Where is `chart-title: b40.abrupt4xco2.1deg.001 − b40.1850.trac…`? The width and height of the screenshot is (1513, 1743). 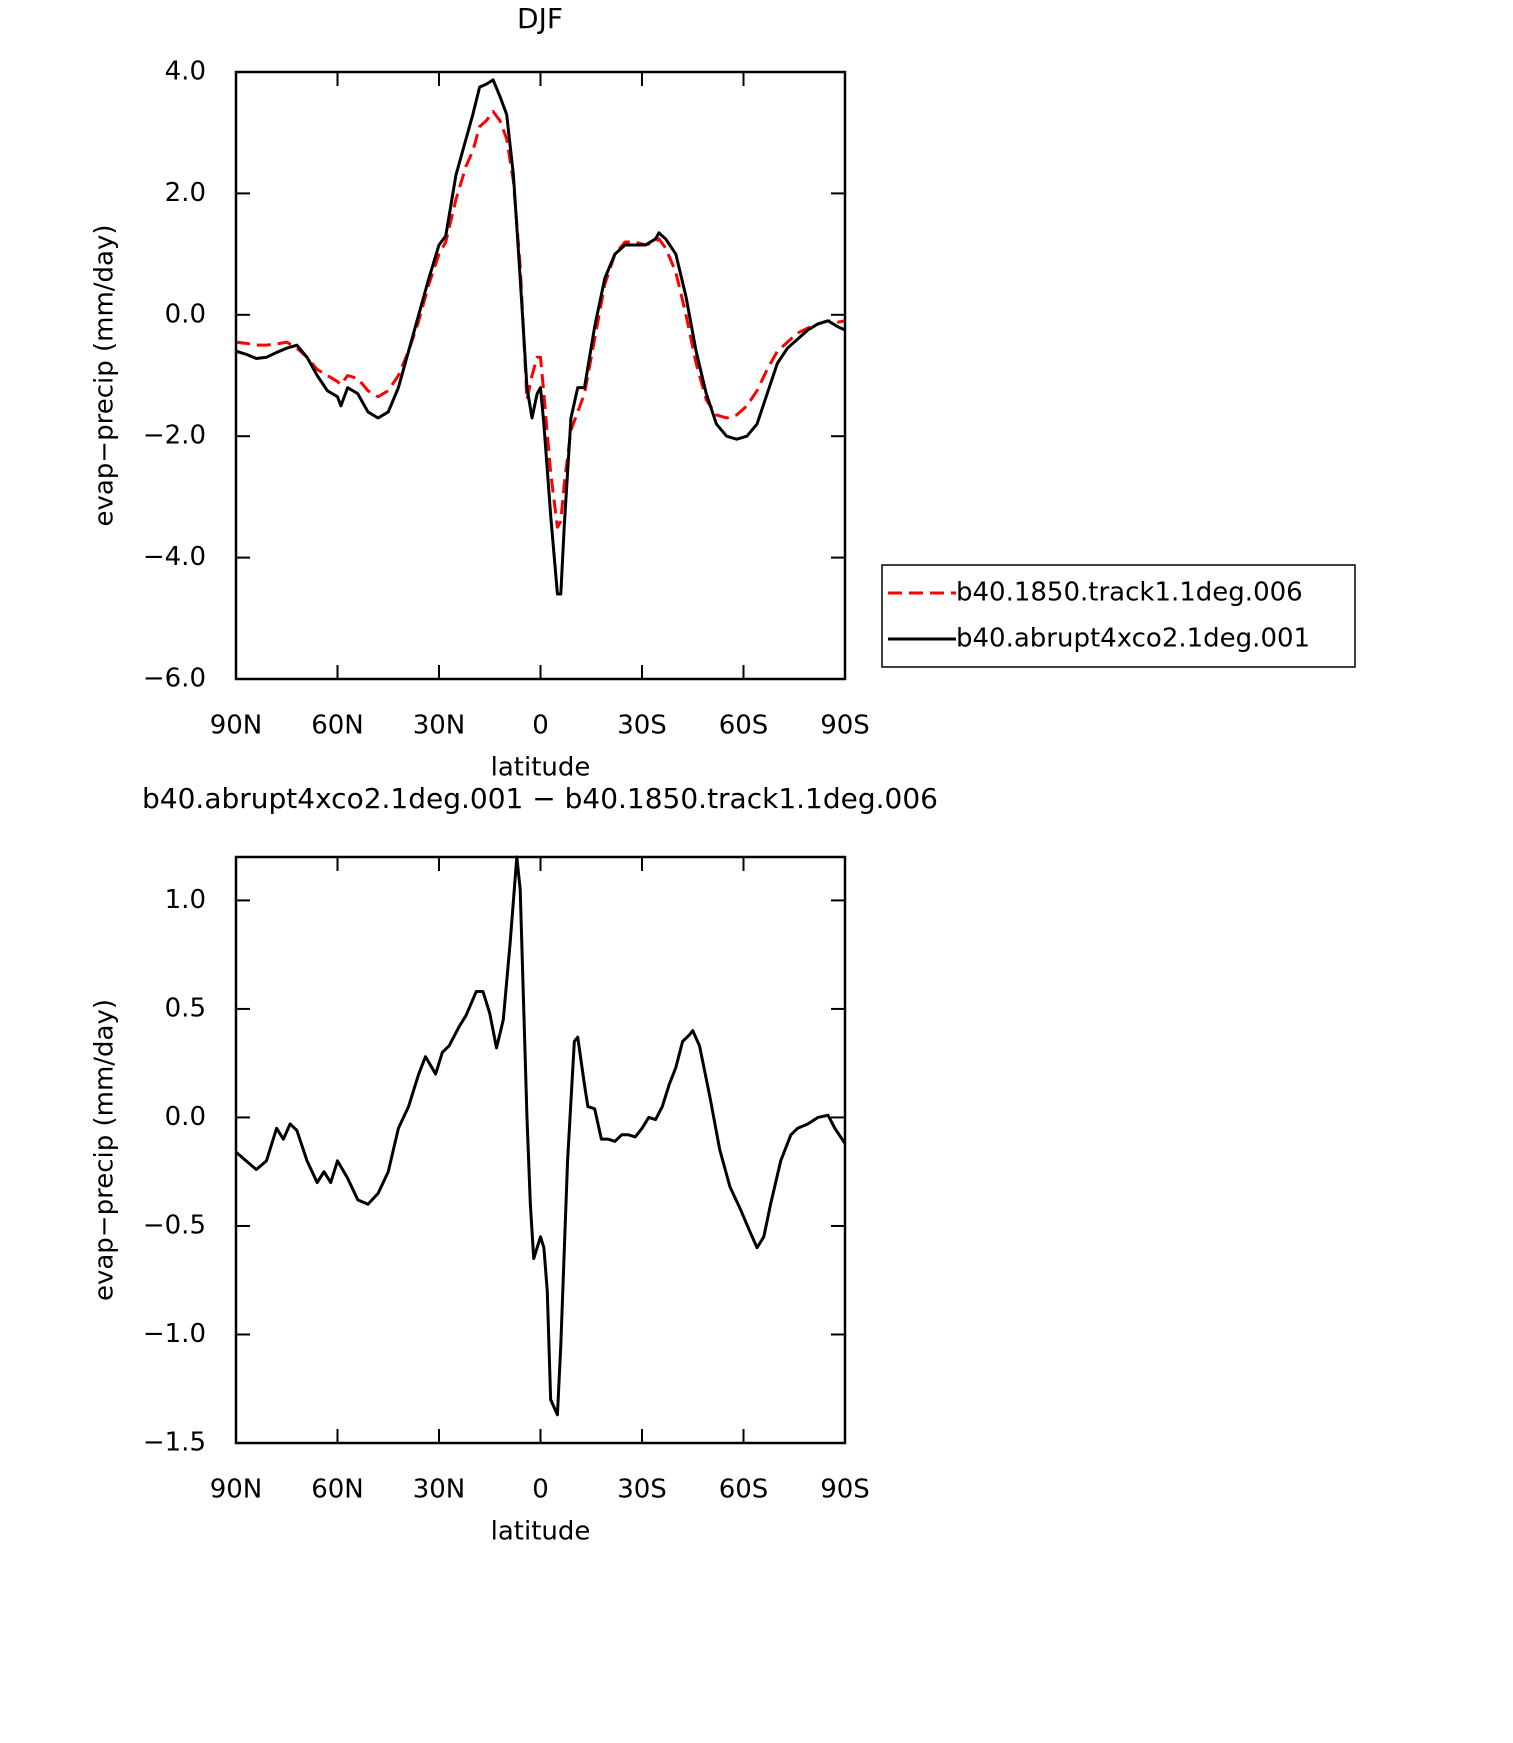 chart-title: b40.abrupt4xco2.1deg.001 − b40.1850.trac… is located at coordinates (540, 798).